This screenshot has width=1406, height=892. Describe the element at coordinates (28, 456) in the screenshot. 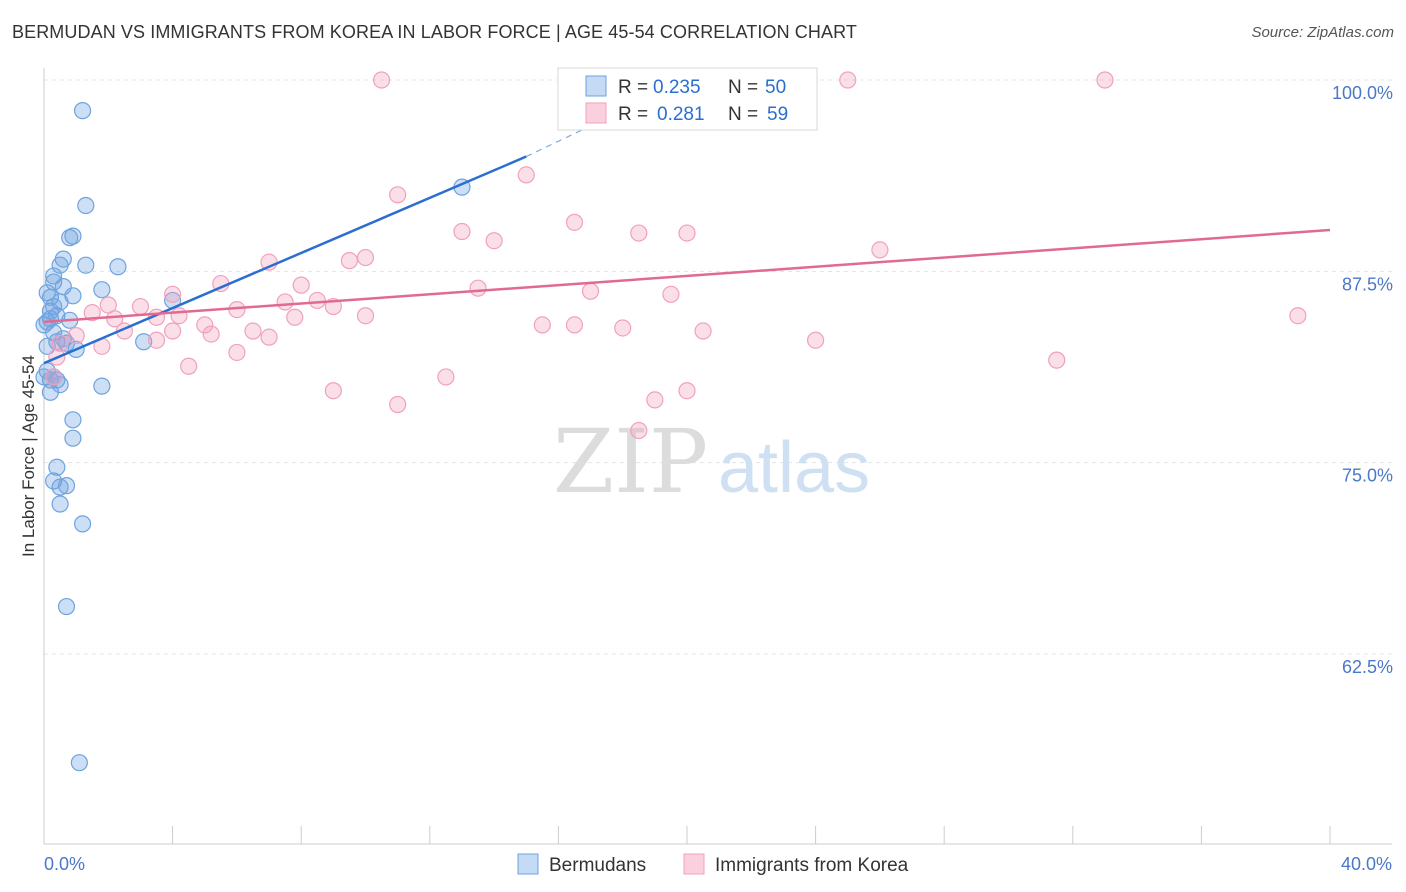

I see `y-axis-label: In Labor Force | Age 45-54` at that location.